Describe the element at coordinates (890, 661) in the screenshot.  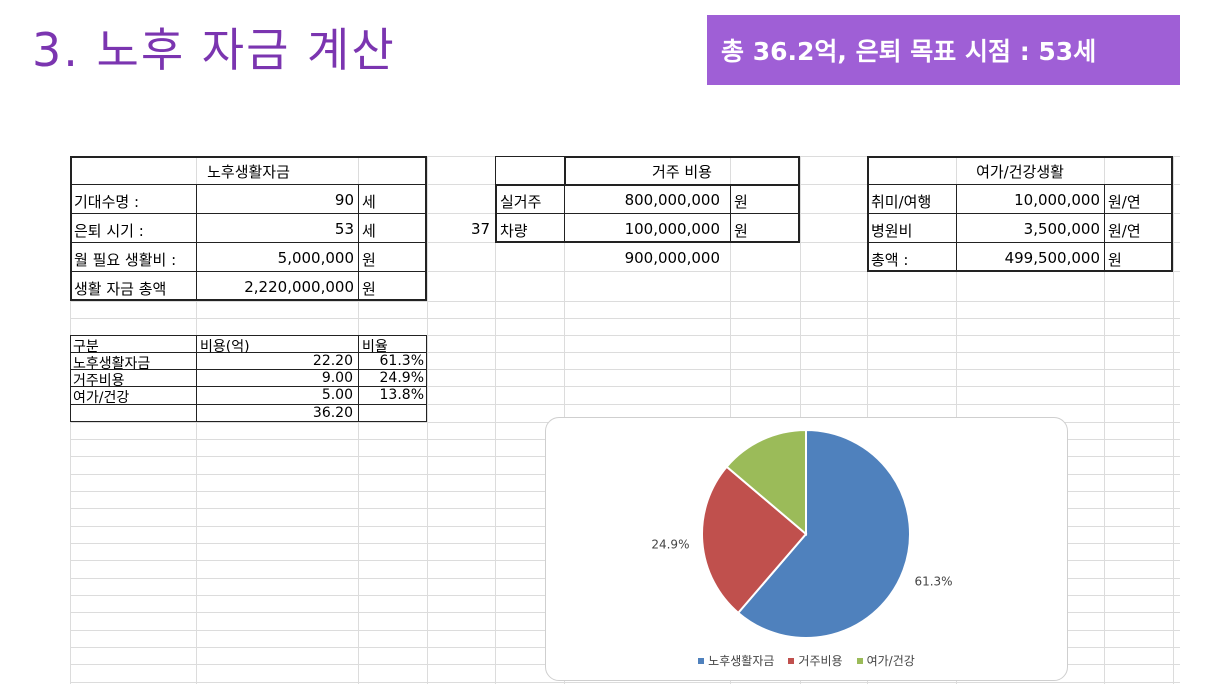
I see `legend-label: 여가/건강` at that location.